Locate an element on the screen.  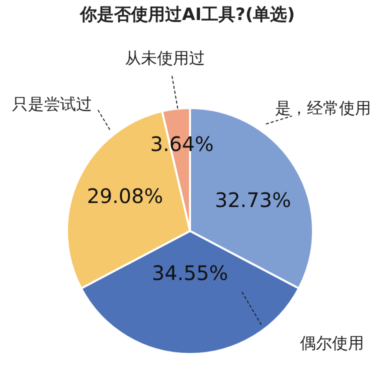
slice-label: 从未使用过 is located at coordinates (165, 58).